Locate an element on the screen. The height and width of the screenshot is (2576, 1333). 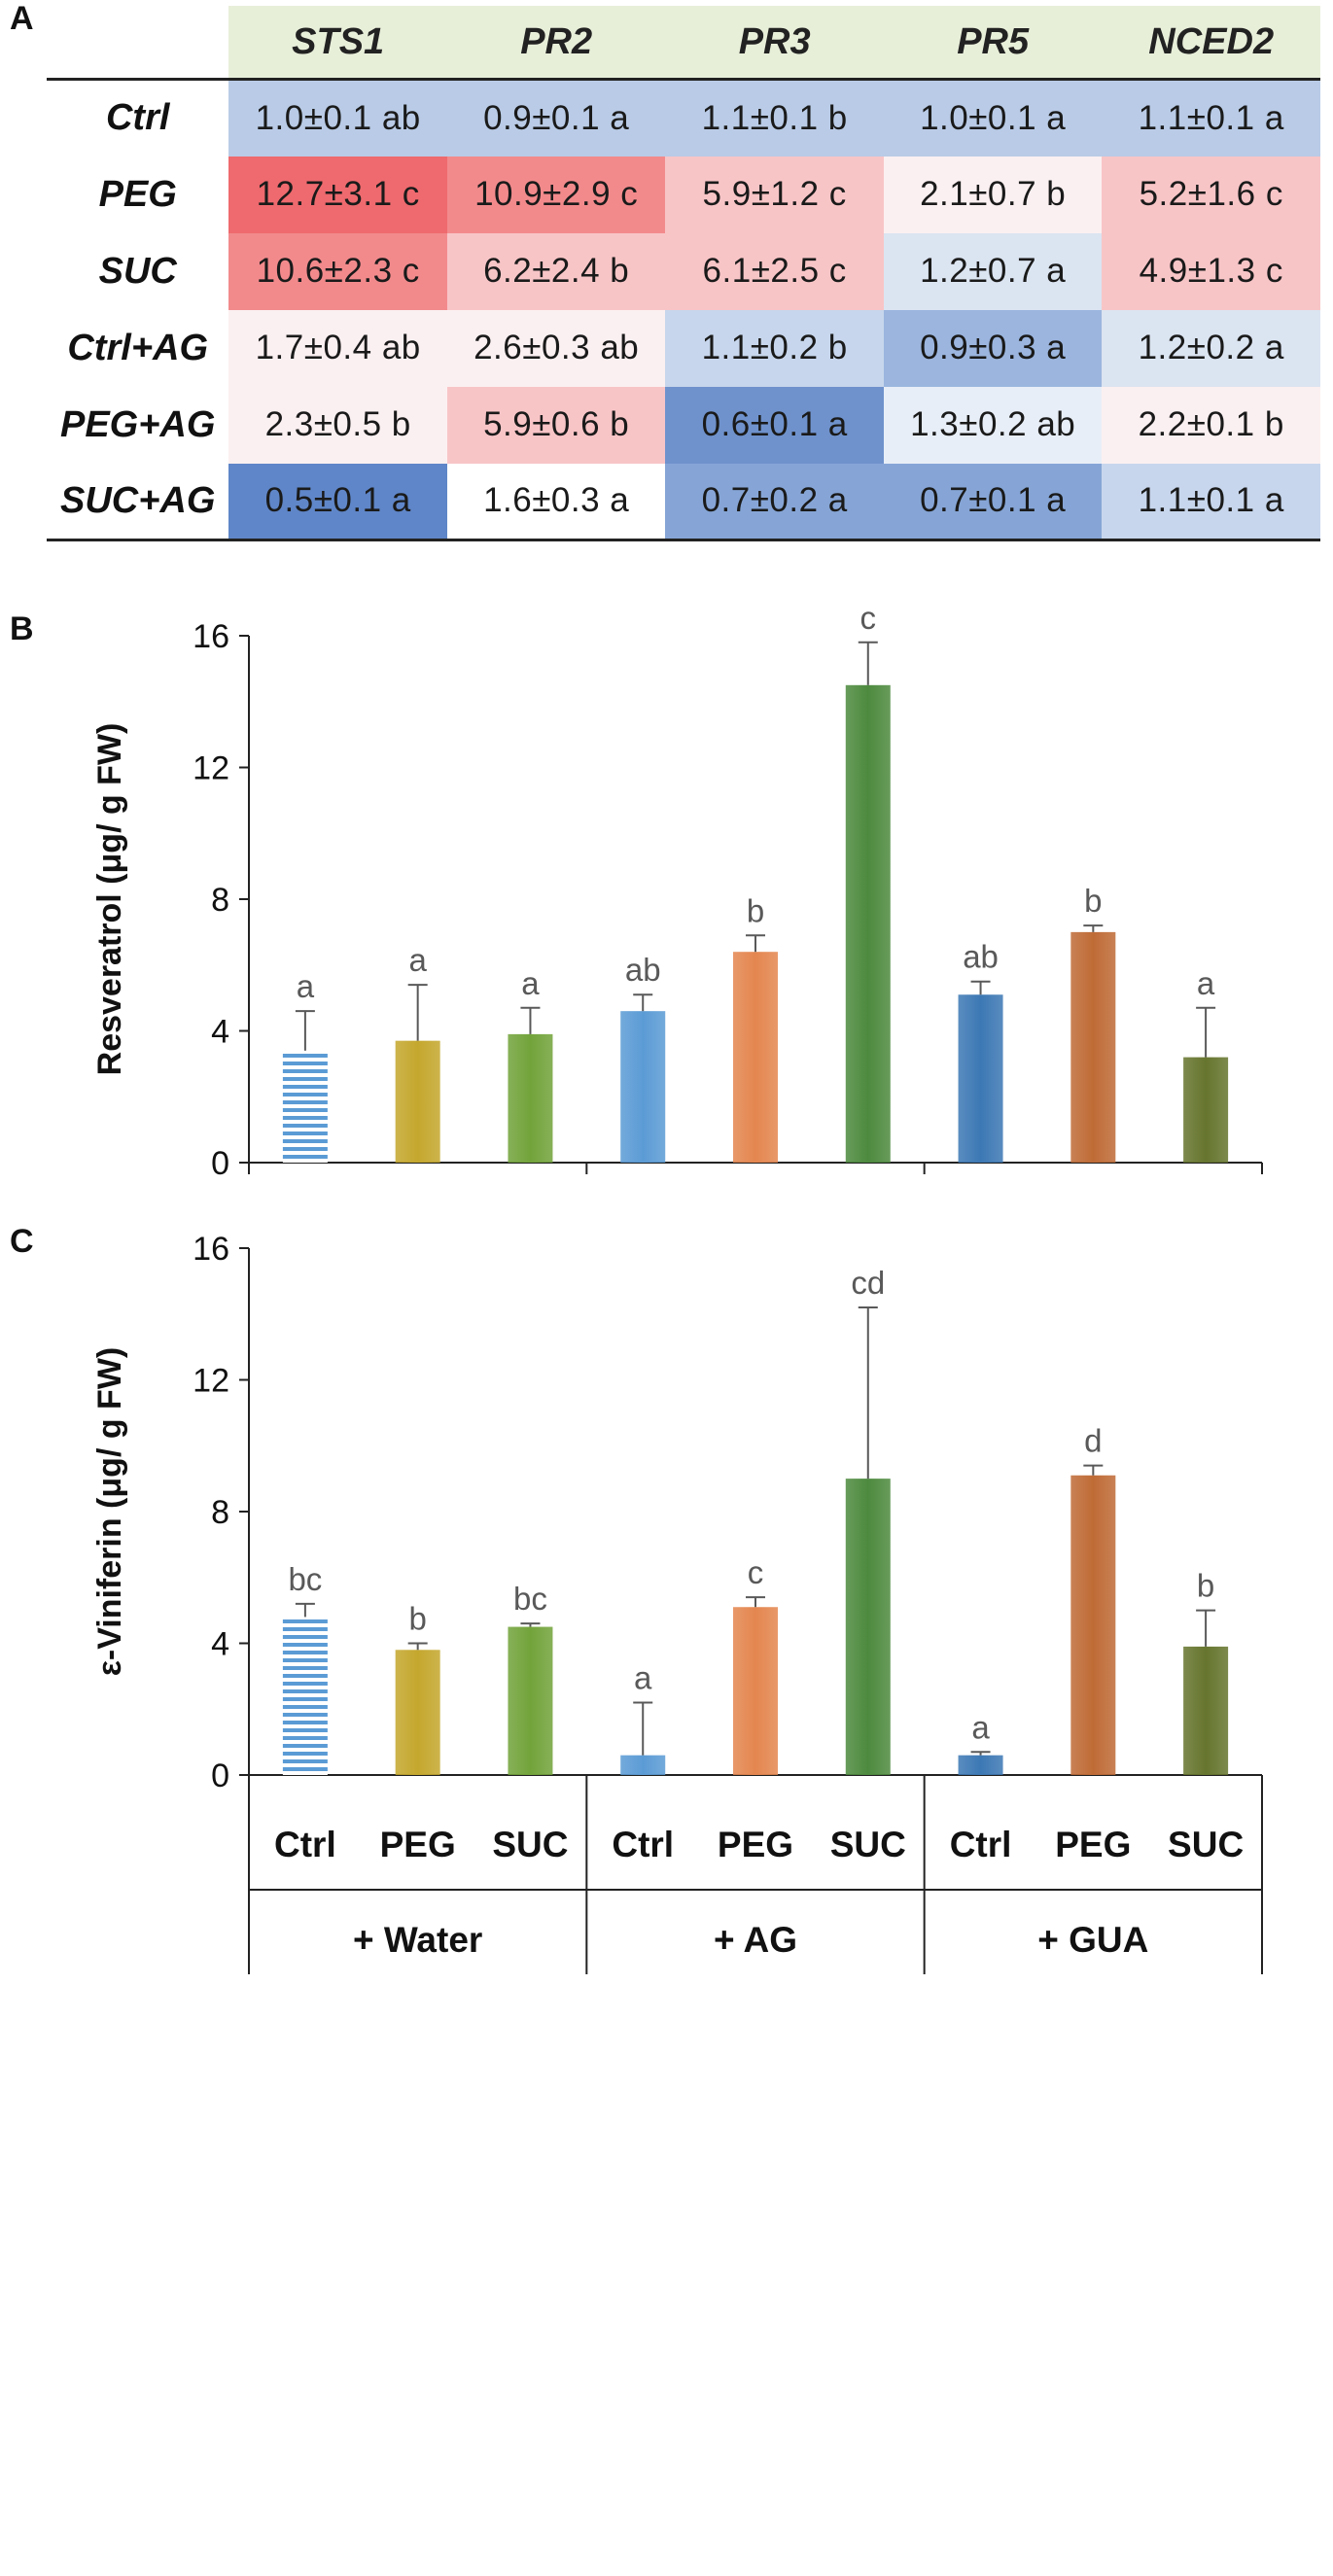
y-tick-label: 0 is located at coordinates (220, 1163).